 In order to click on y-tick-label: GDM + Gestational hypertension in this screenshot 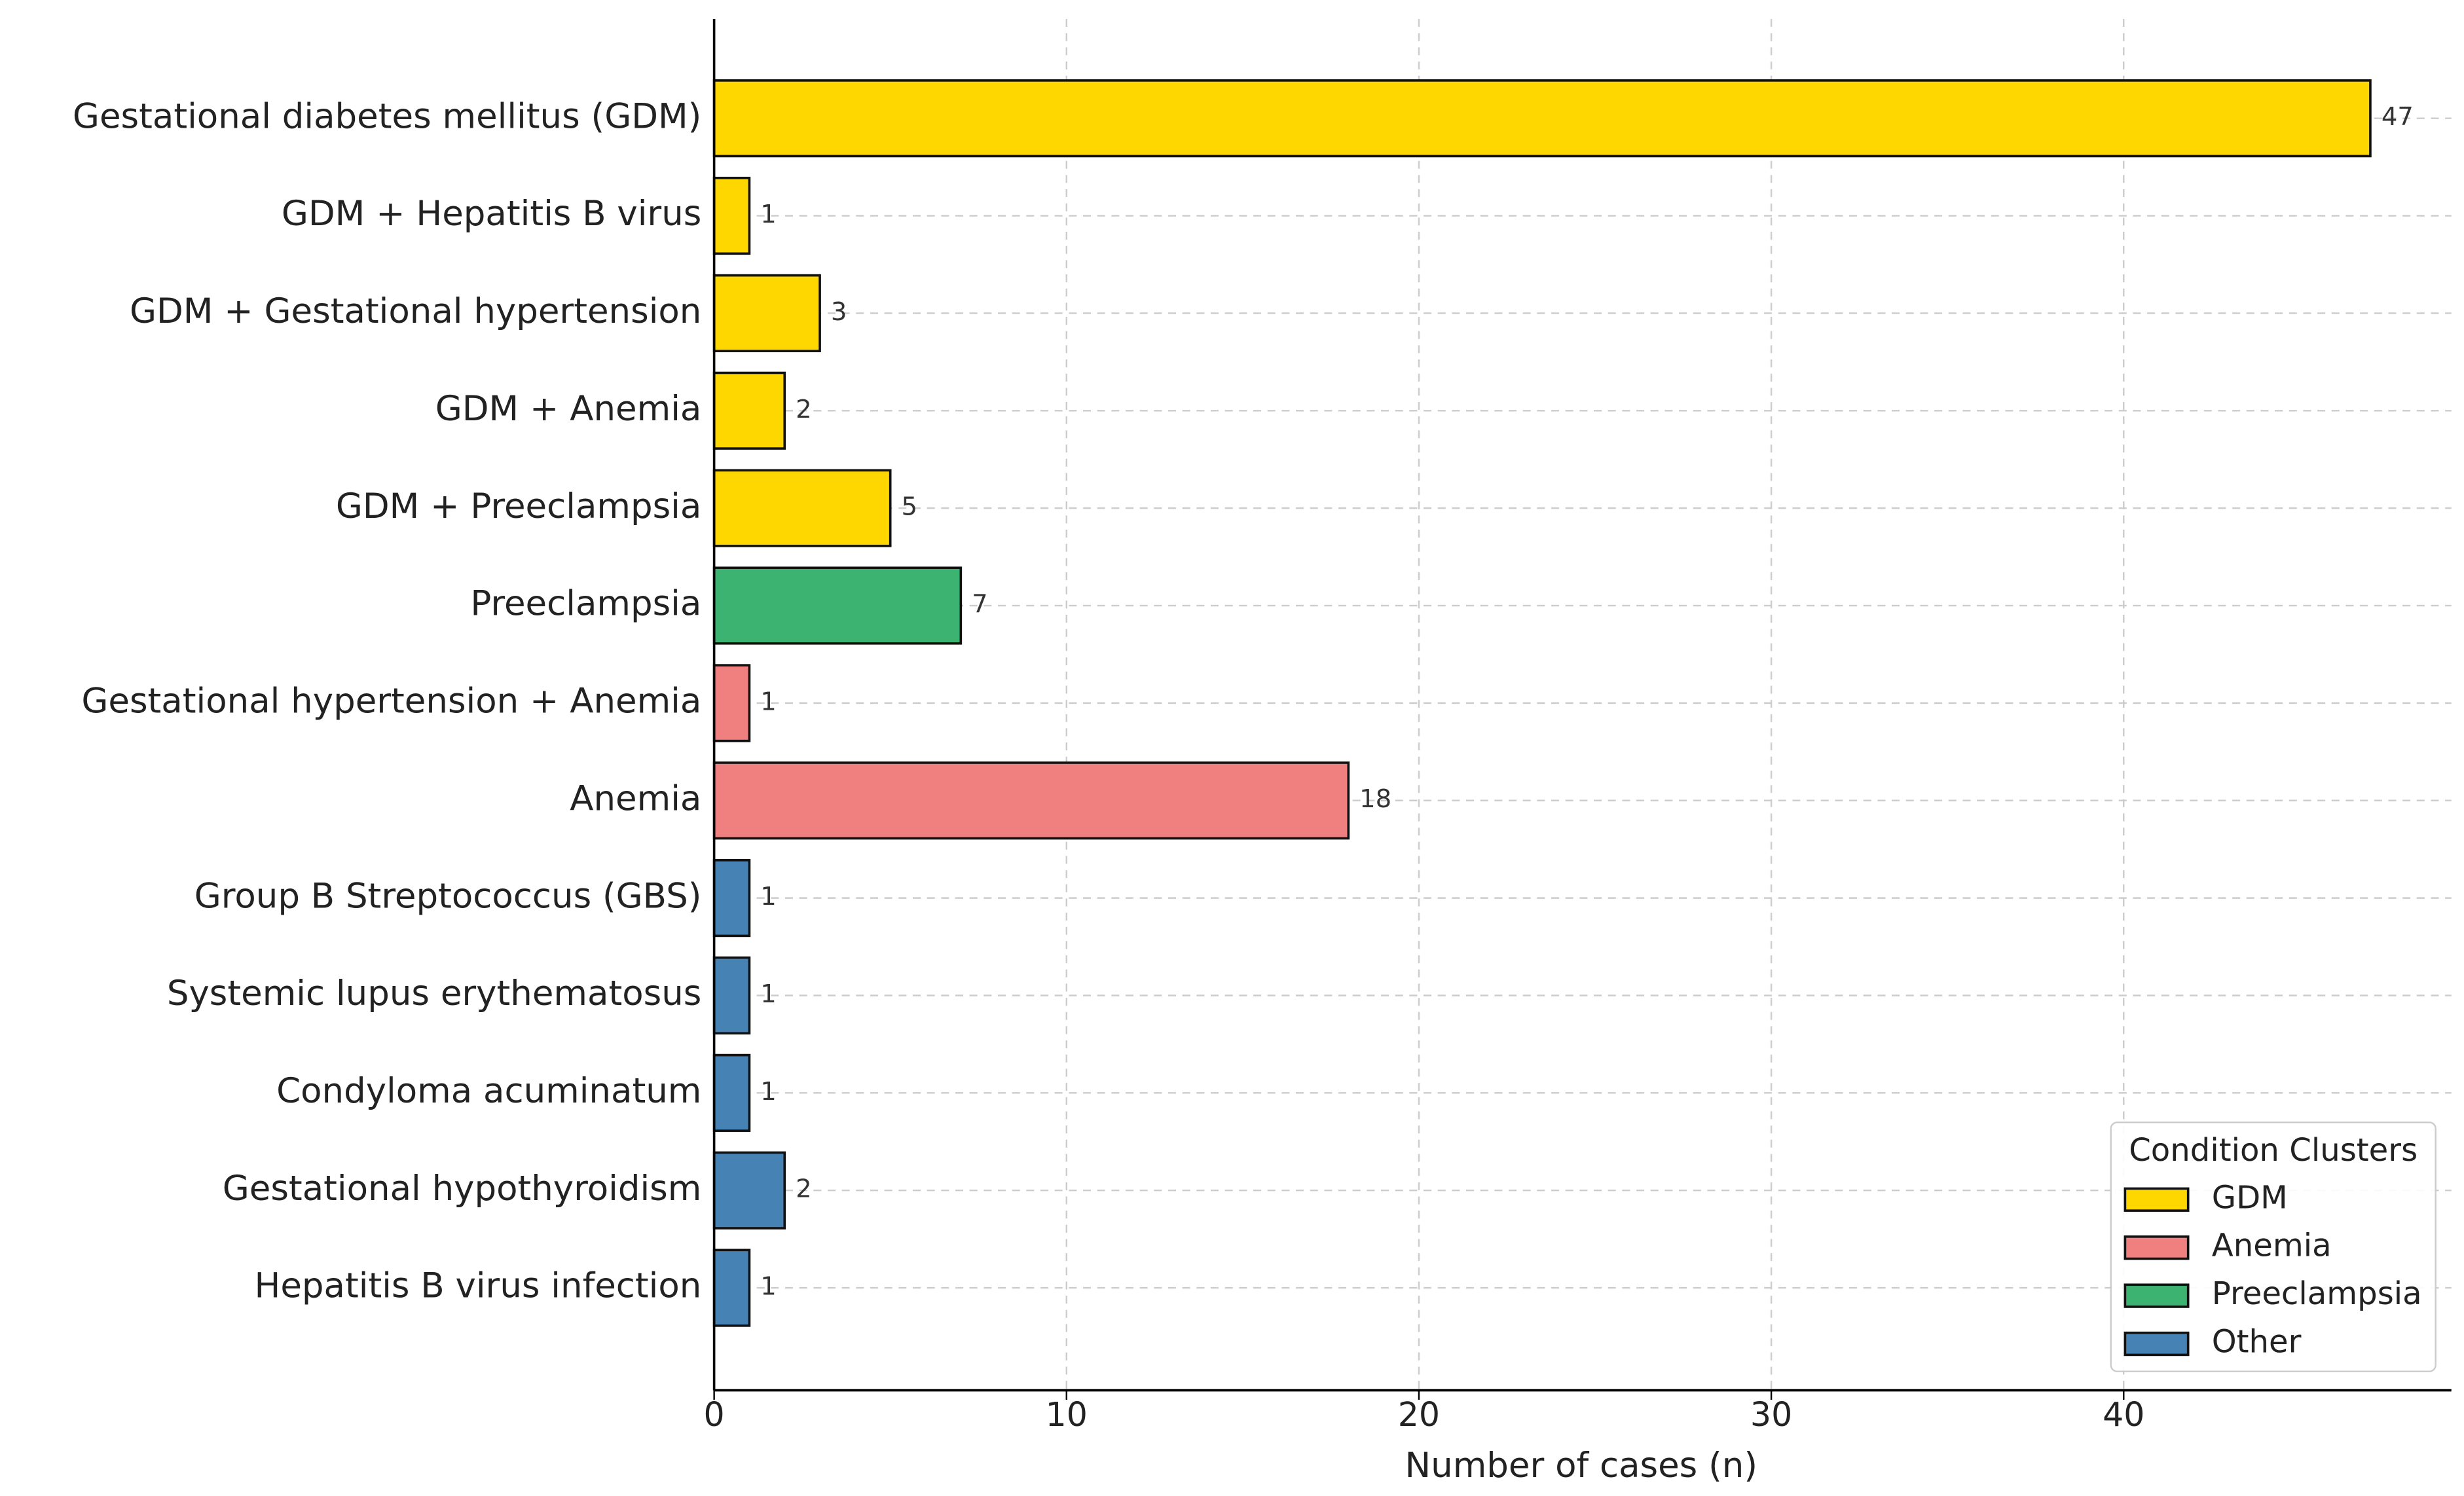, I will do `click(415, 311)`.